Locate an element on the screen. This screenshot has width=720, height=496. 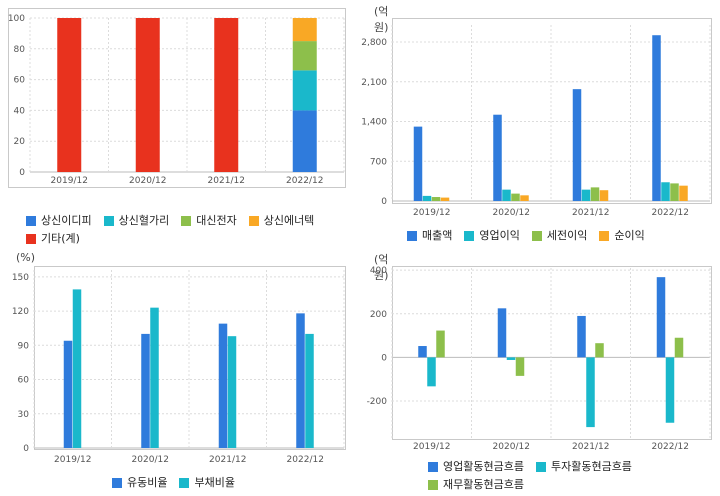
legend-item: 투자활동현금흐름 is located at coordinates (583, 467).